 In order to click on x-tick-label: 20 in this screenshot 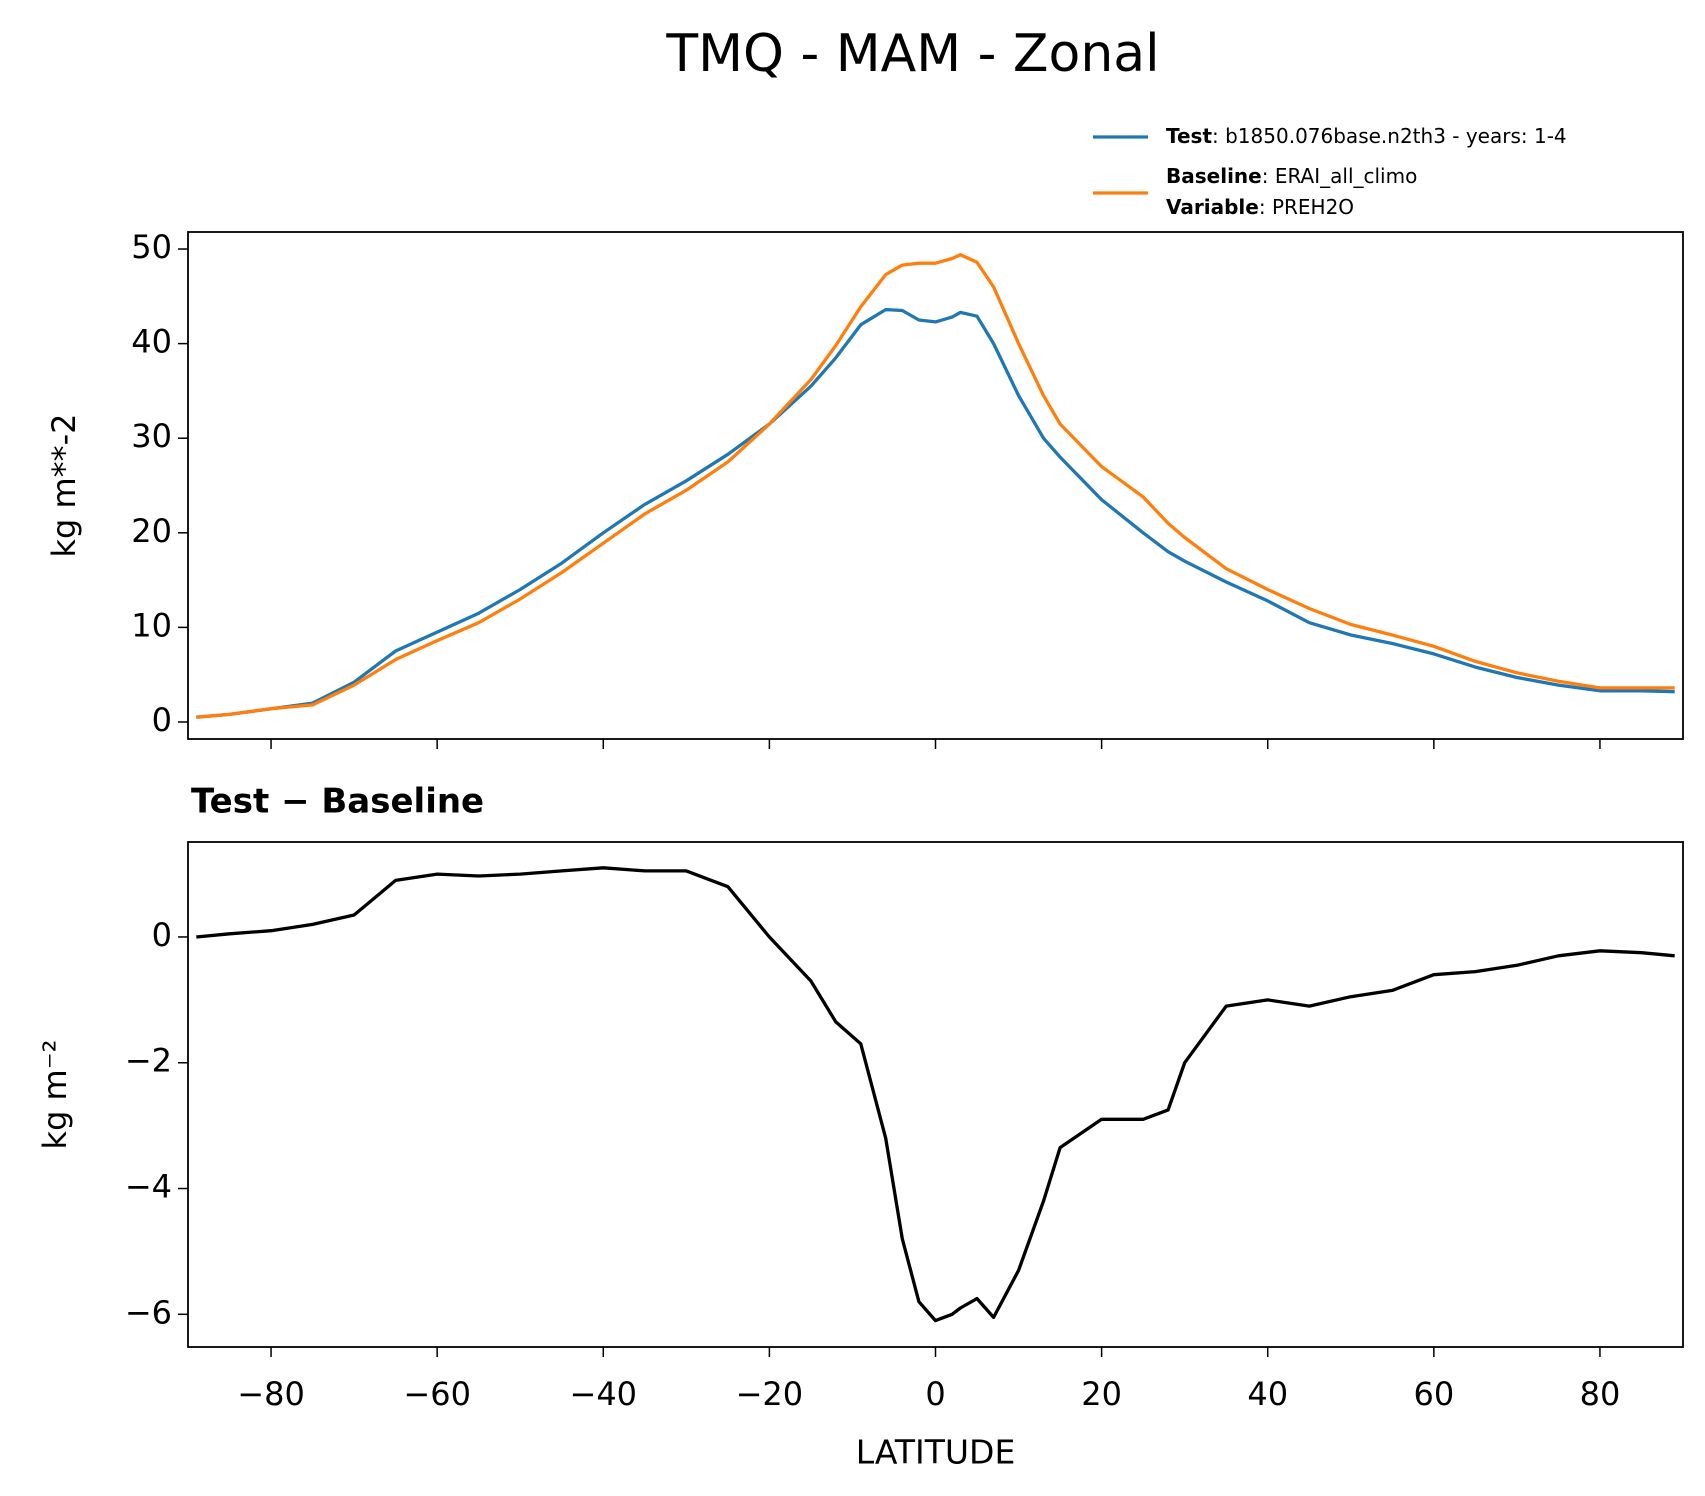, I will do `click(1101, 1394)`.